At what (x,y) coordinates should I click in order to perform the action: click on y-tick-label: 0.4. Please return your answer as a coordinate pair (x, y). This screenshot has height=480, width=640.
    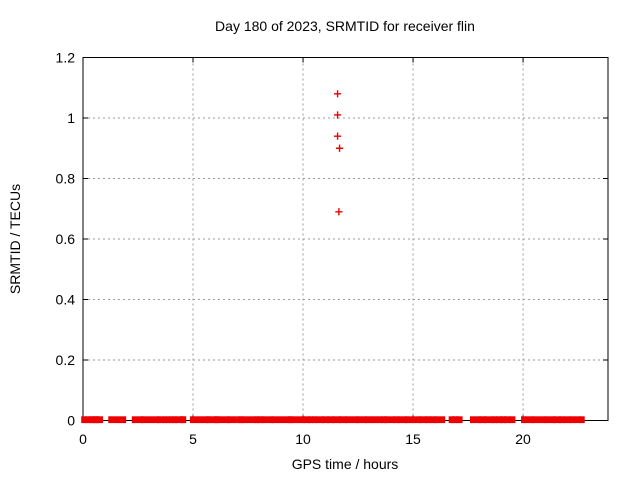
    Looking at the image, I should click on (66, 300).